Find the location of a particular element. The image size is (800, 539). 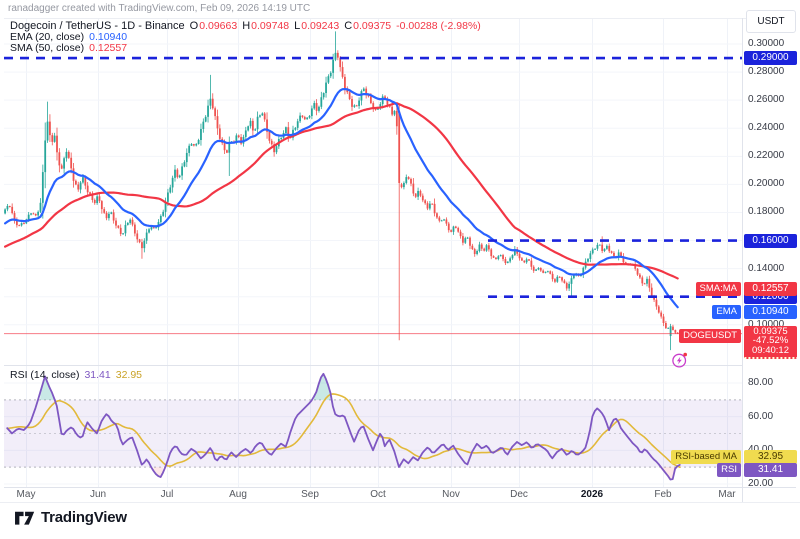

sma-indicator-value: 0.12557 is located at coordinates (108, 48).